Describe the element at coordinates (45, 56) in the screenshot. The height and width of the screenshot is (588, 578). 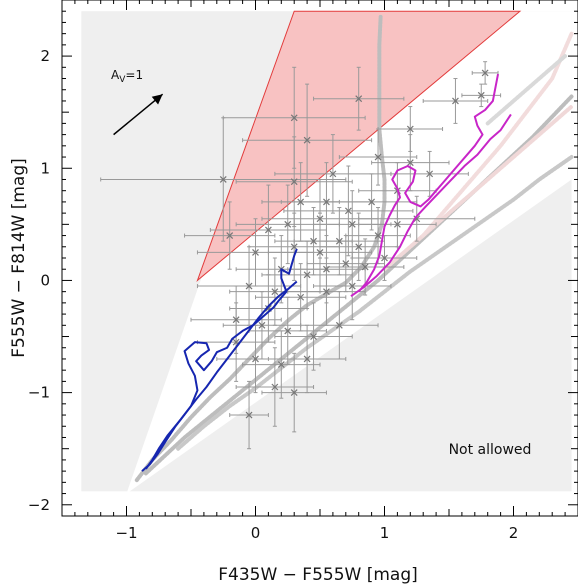
I see `y-tick-label: 2` at that location.